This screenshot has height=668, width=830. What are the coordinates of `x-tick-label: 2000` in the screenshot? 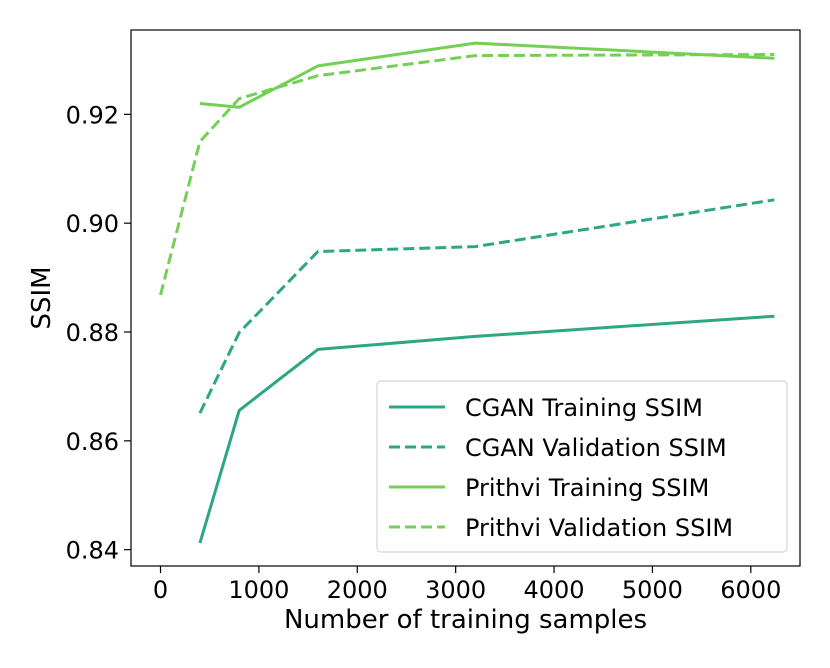 It's located at (357, 590).